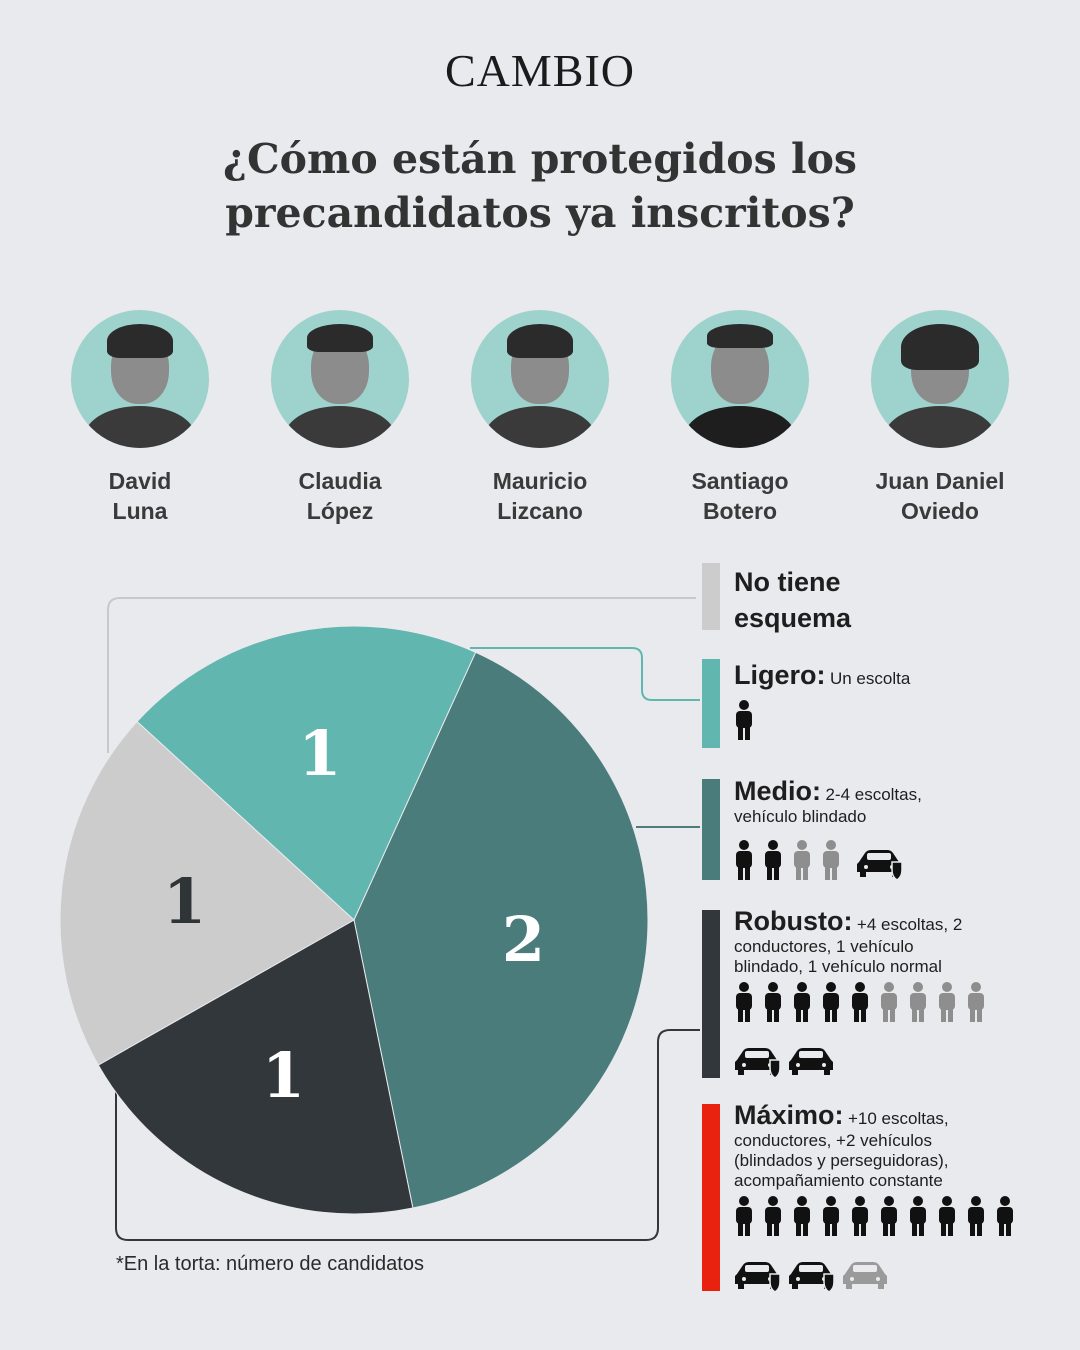  I want to click on legend-label: Máximo:, so click(789, 1115).